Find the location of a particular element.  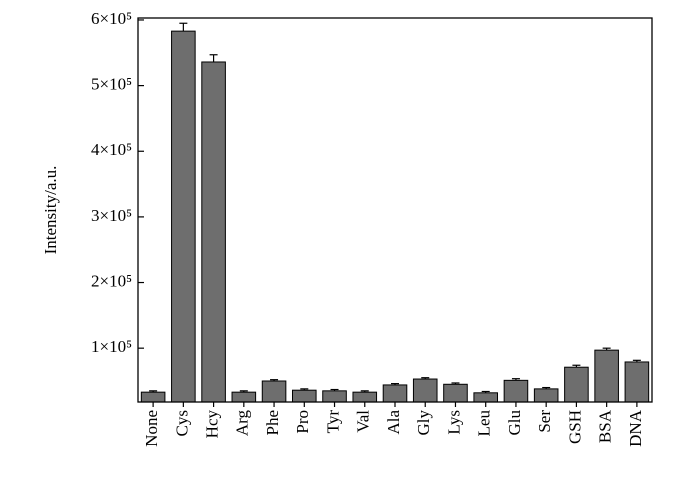

y-tick-label: 3×10⁵ is located at coordinates (111, 215).